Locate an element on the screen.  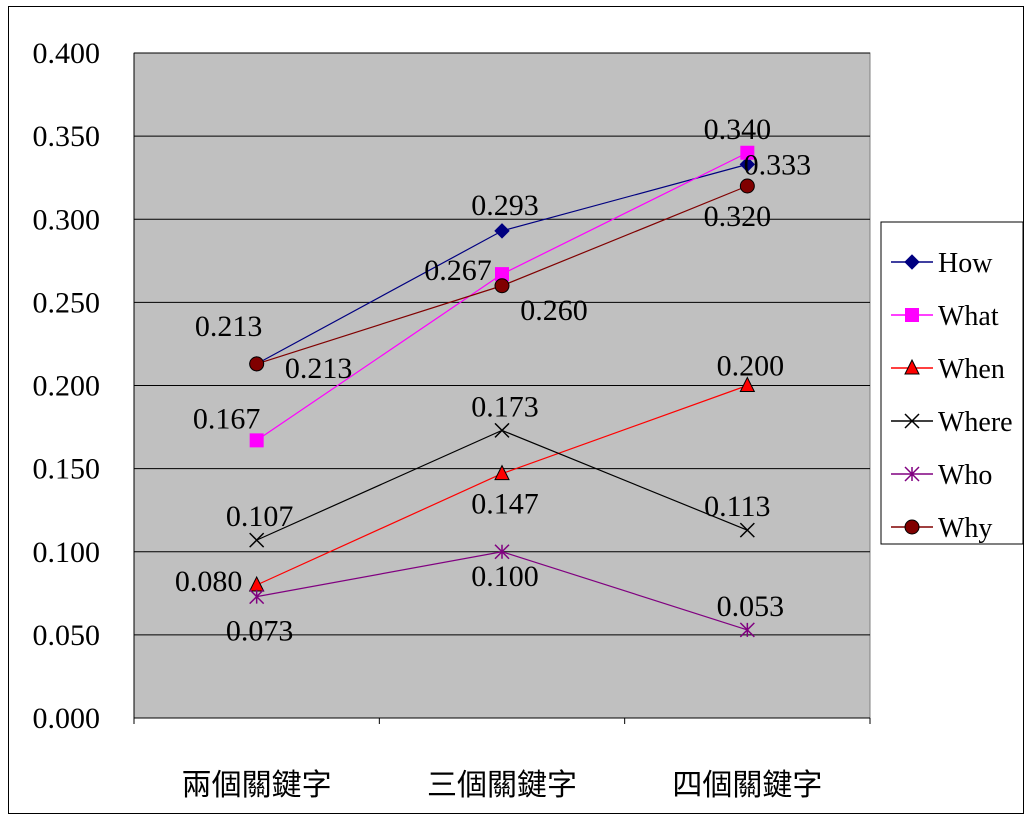
data-label-where: 0.107 is located at coordinates (260, 516).